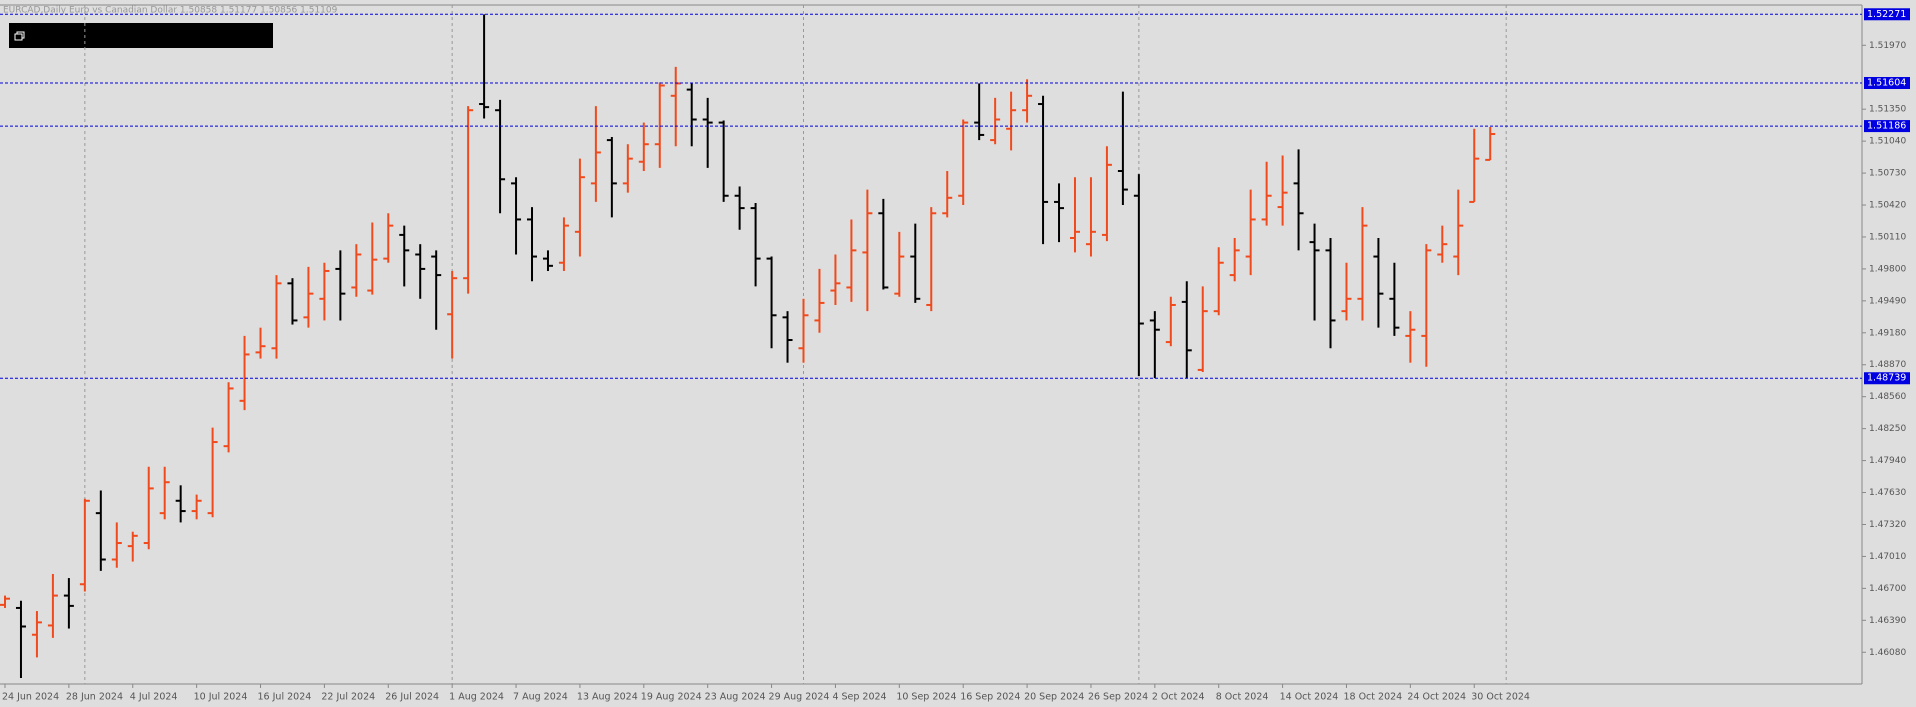 This screenshot has width=1916, height=707. What do you see at coordinates (1887, 174) in the screenshot?
I see `y-tick-label: 1.50730` at bounding box center [1887, 174].